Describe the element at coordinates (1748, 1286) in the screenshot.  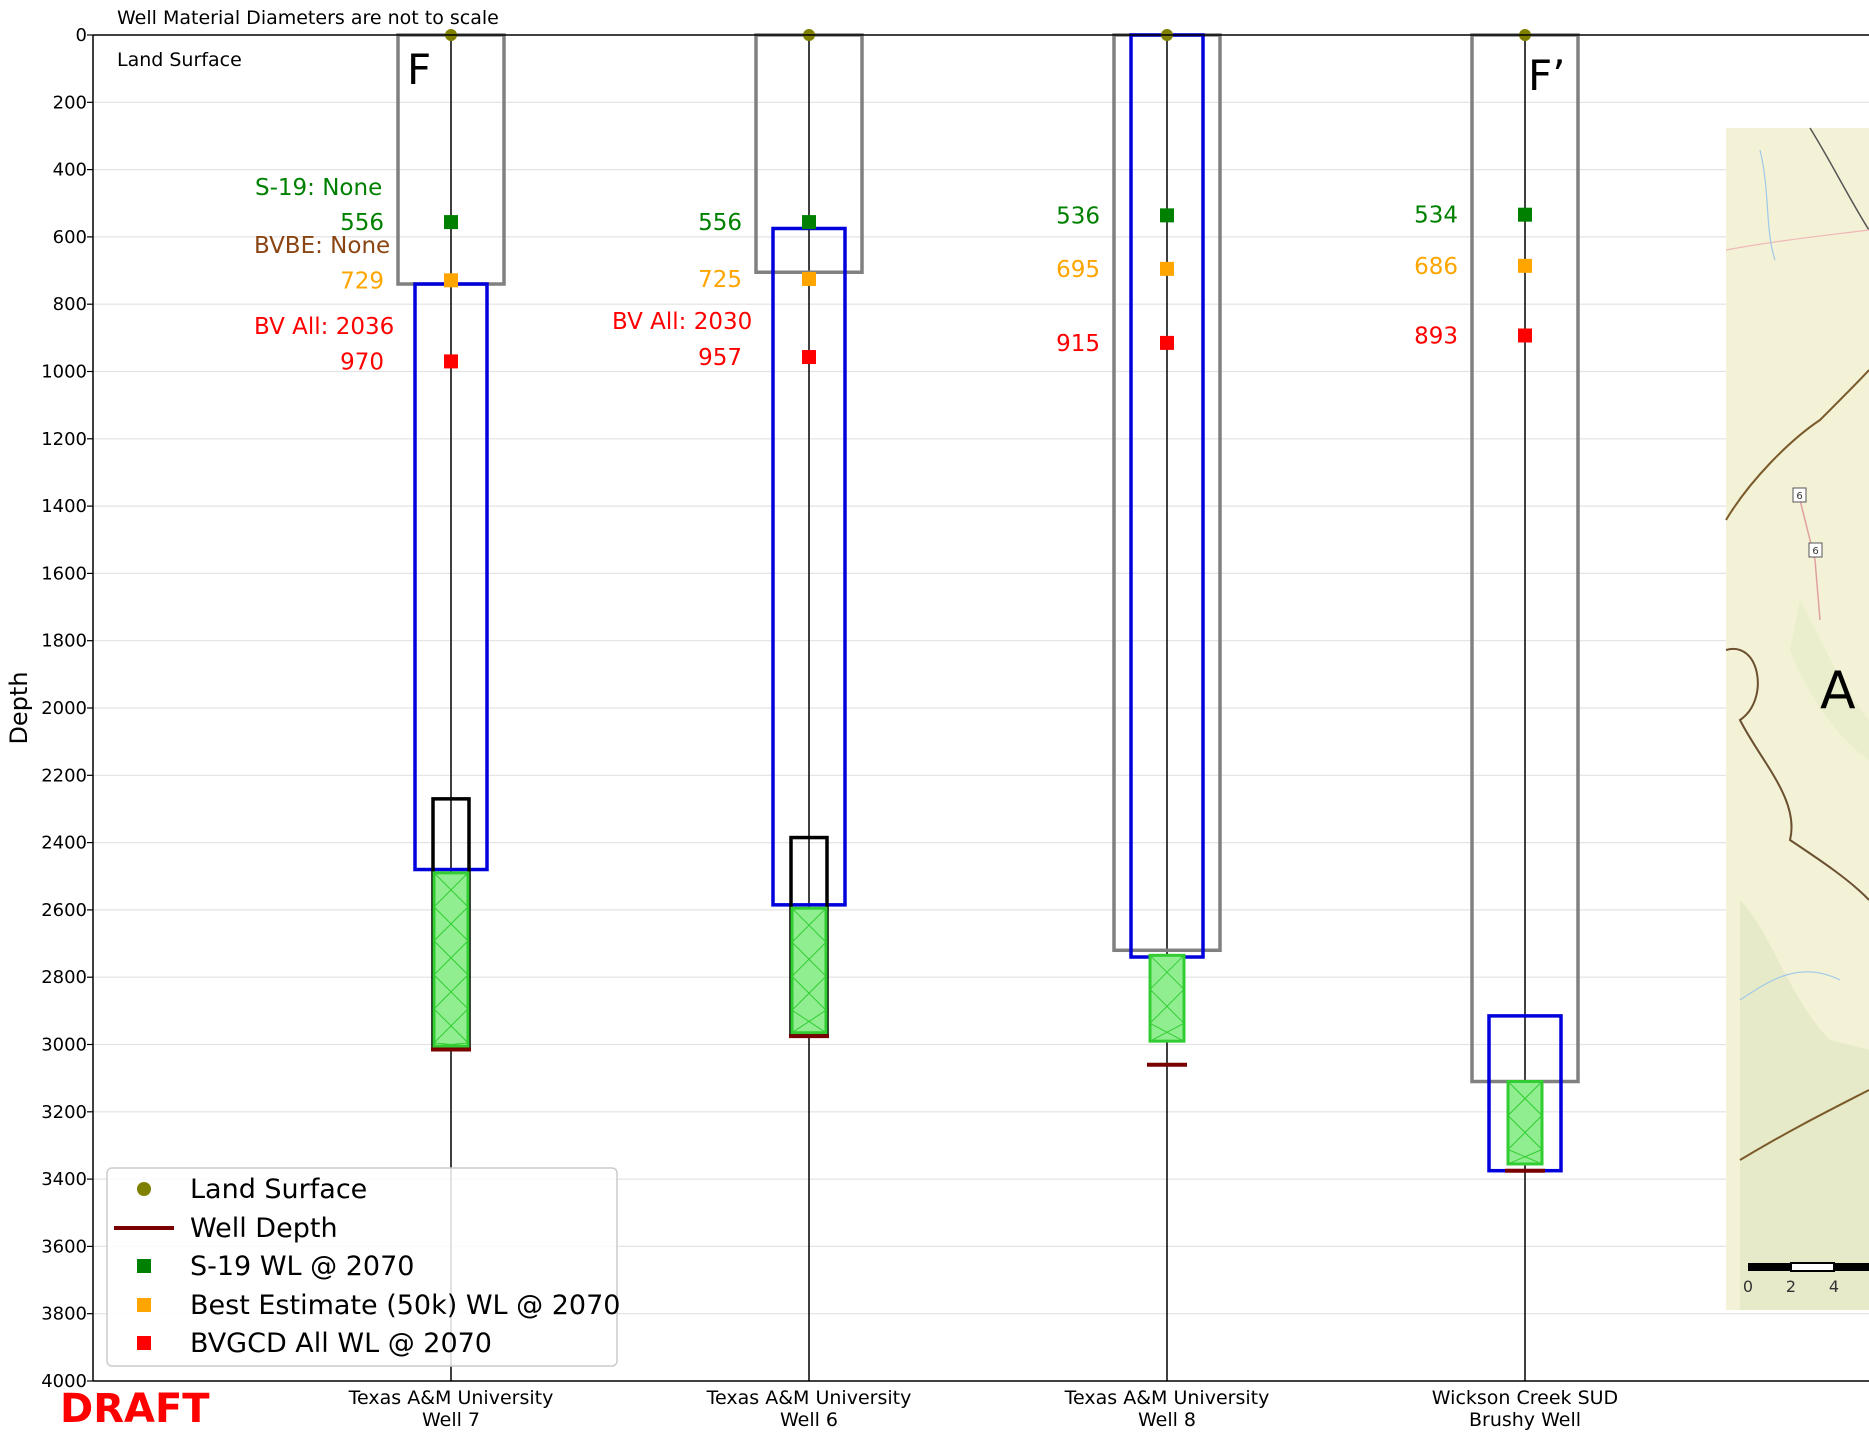
I see `map-scale-tick: 0` at that location.